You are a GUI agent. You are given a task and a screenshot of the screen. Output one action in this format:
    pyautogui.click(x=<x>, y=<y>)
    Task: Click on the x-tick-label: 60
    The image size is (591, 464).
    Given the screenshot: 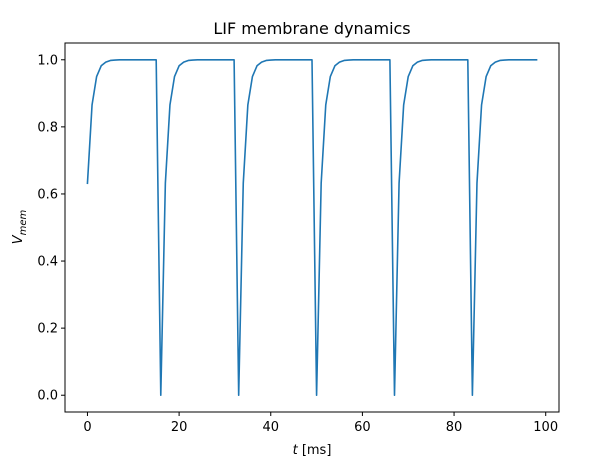 What is the action you would take?
    pyautogui.click(x=362, y=427)
    